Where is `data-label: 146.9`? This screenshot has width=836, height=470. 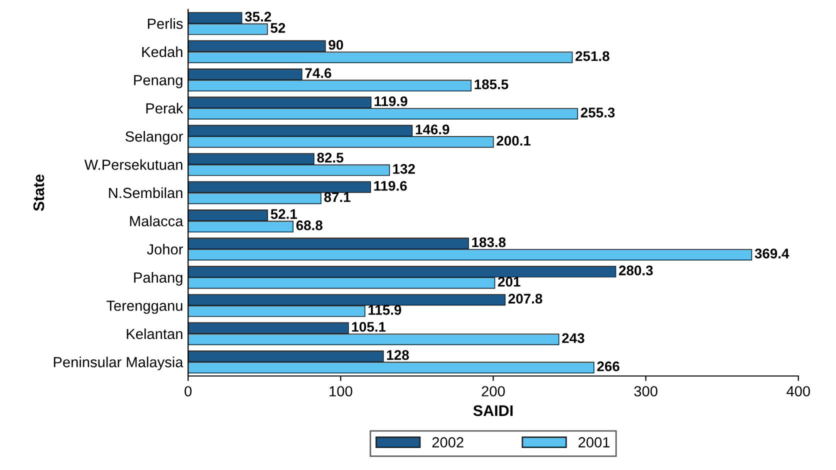
data-label: 146.9 is located at coordinates (433, 129).